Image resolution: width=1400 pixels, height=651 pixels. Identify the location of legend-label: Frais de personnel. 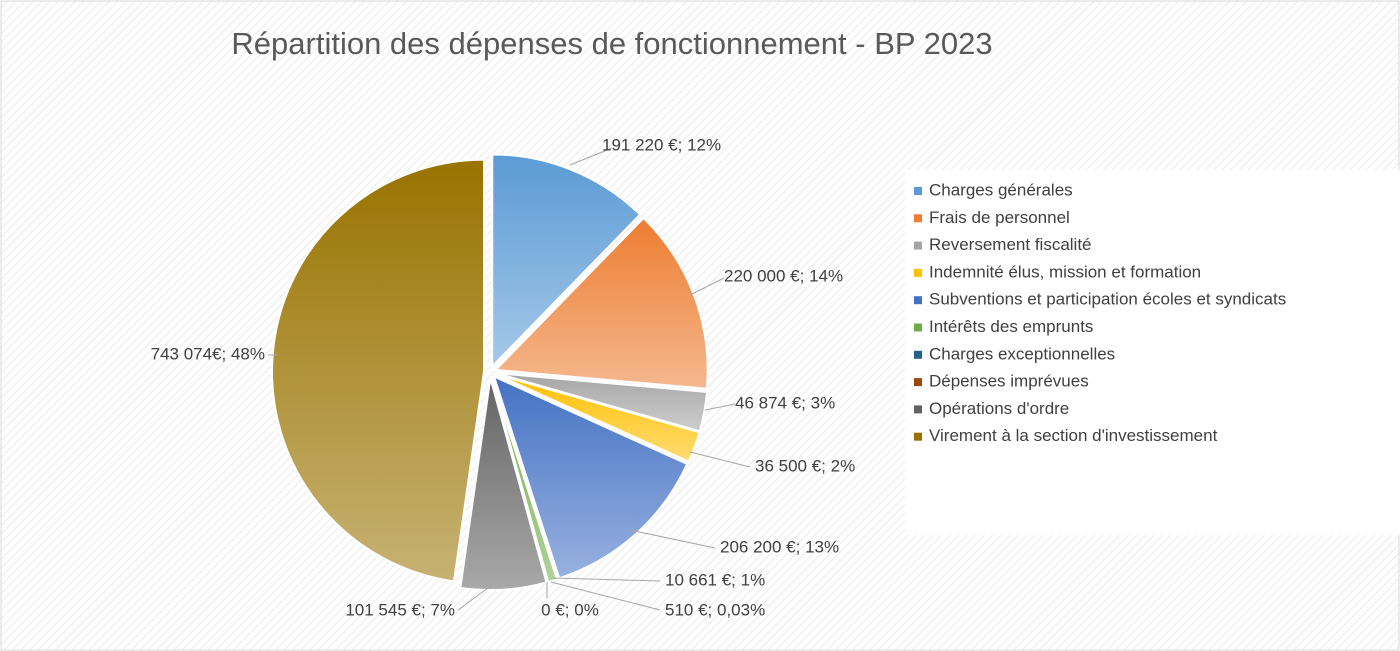
(999, 217).